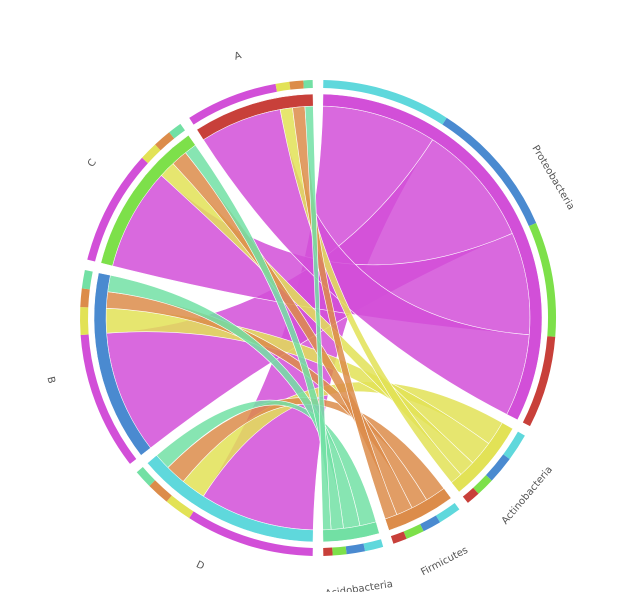  I want to click on sector-label: B, so click(50, 380).